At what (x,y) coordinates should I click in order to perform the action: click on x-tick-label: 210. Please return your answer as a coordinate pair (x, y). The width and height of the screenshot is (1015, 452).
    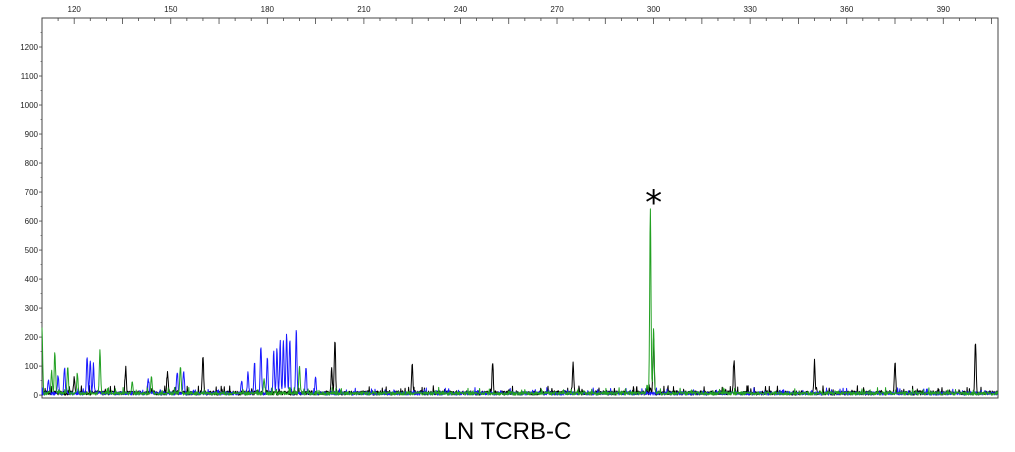
    Looking at the image, I should click on (364, 9).